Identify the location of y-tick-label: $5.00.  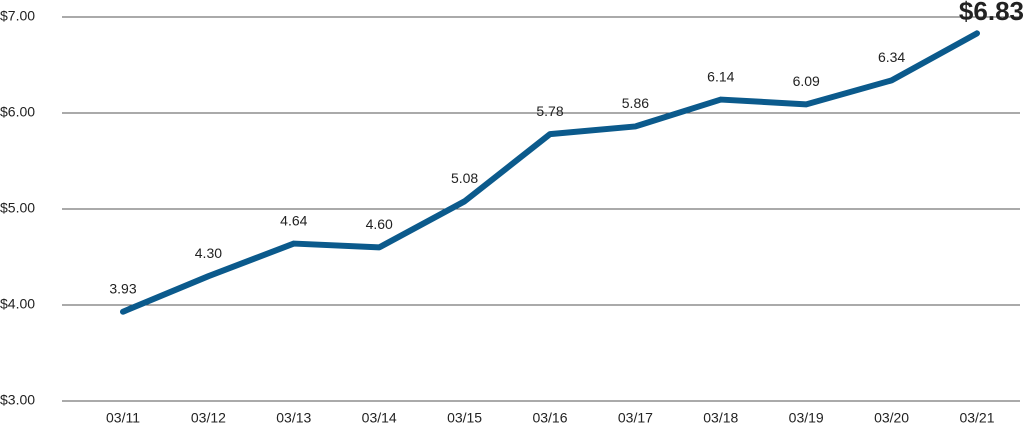
(17, 208).